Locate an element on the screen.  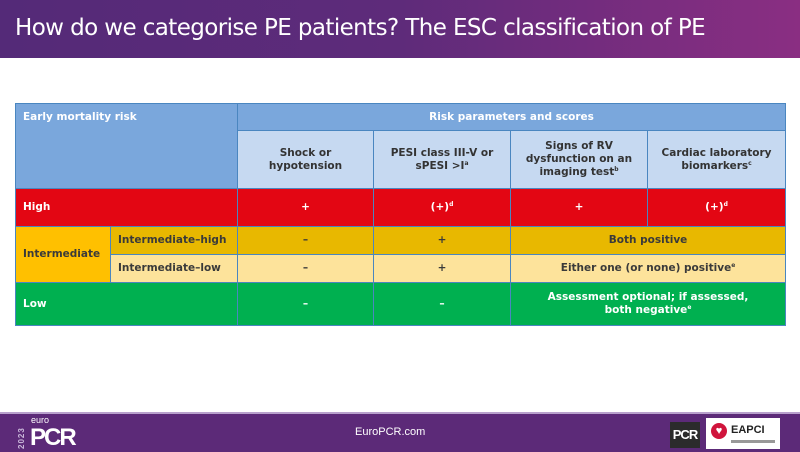
heart-icon: ♥ is located at coordinates (719, 431).